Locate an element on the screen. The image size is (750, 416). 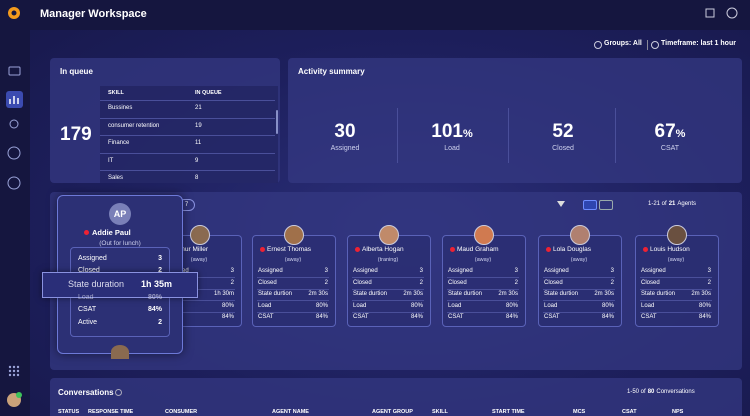
table-bg is located at coordinates (189, 134).